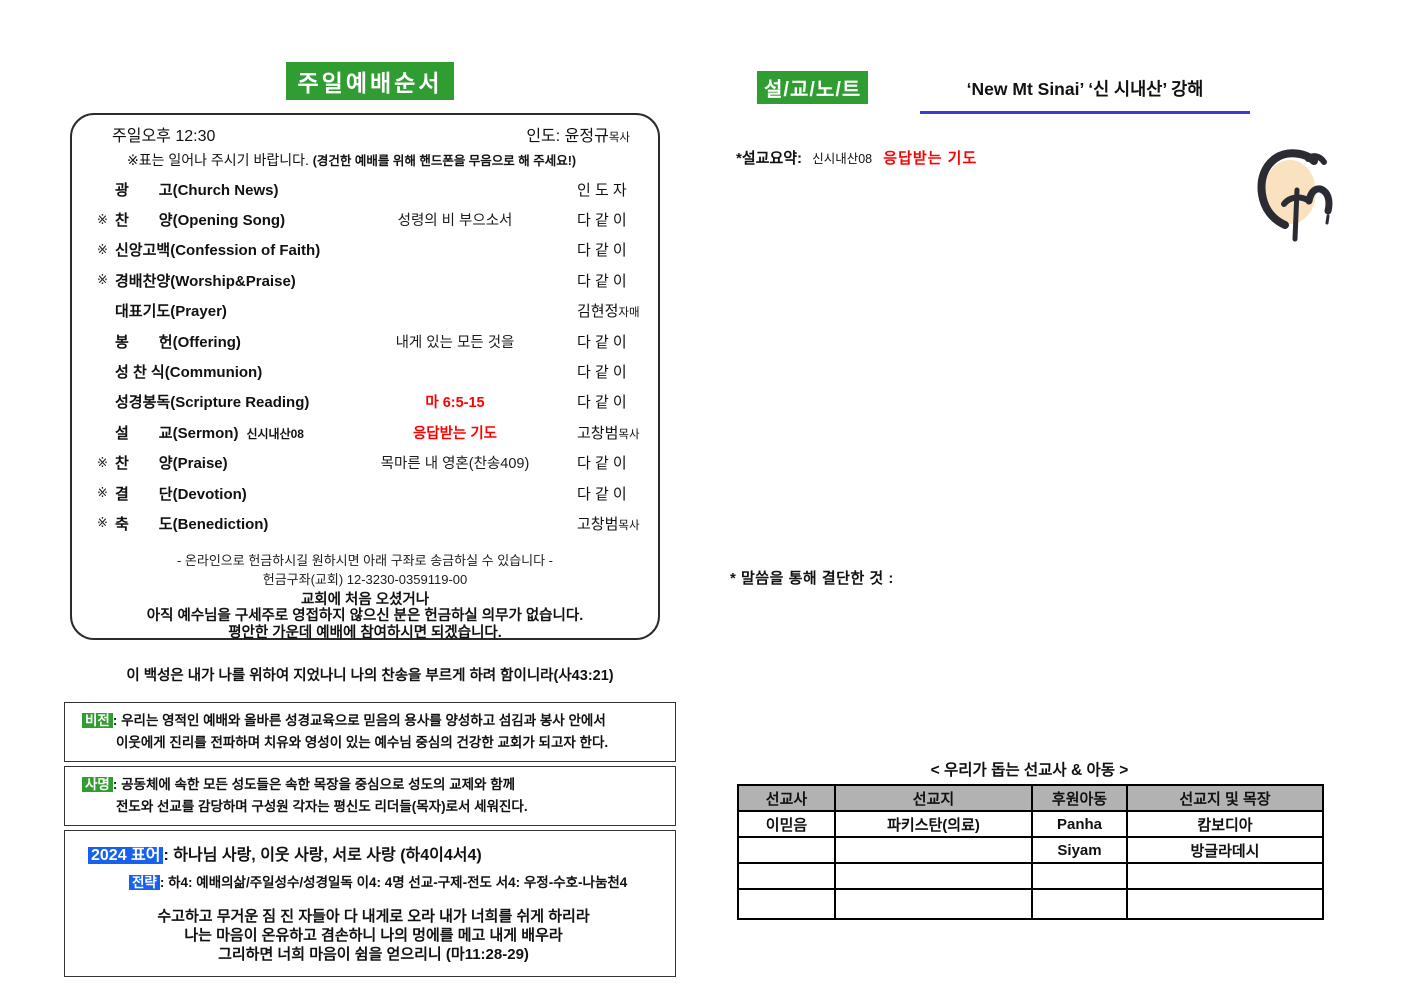  I want to click on col-mission-field: 선교지, so click(933, 798).